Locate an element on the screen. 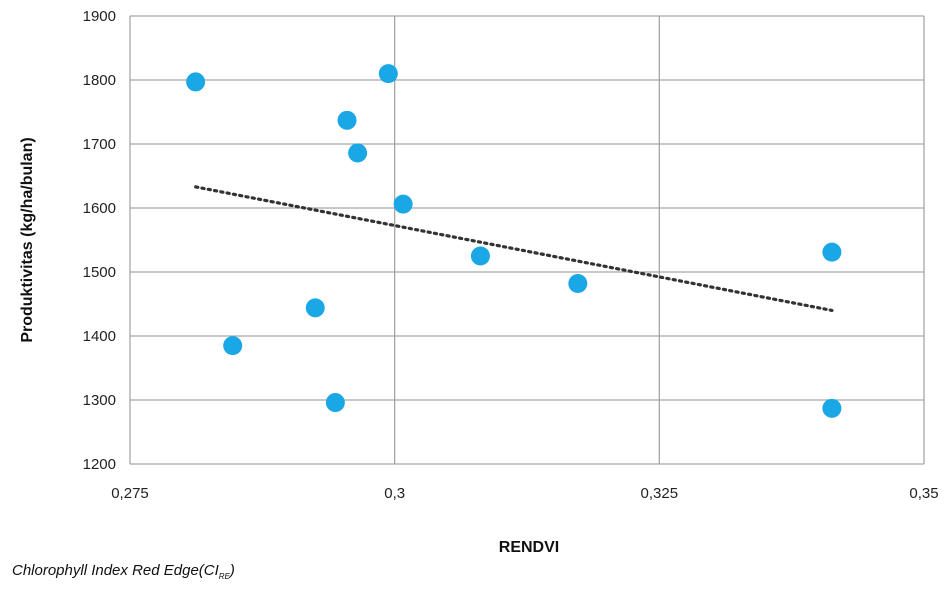 The image size is (944, 596). x-axis-ticks: 0,275 0,3 0,325 0,35 is located at coordinates (524, 493).